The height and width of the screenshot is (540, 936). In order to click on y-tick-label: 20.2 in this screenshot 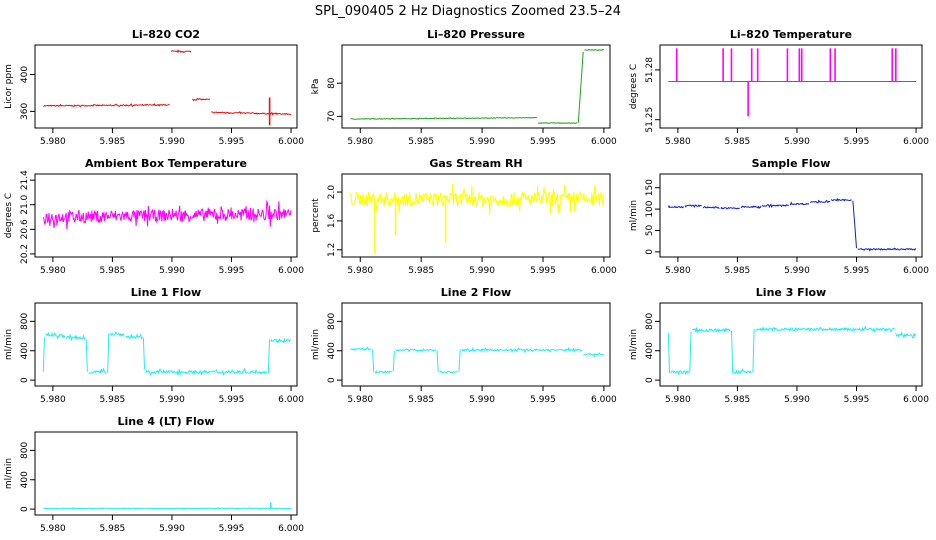, I will do `click(25, 254)`.